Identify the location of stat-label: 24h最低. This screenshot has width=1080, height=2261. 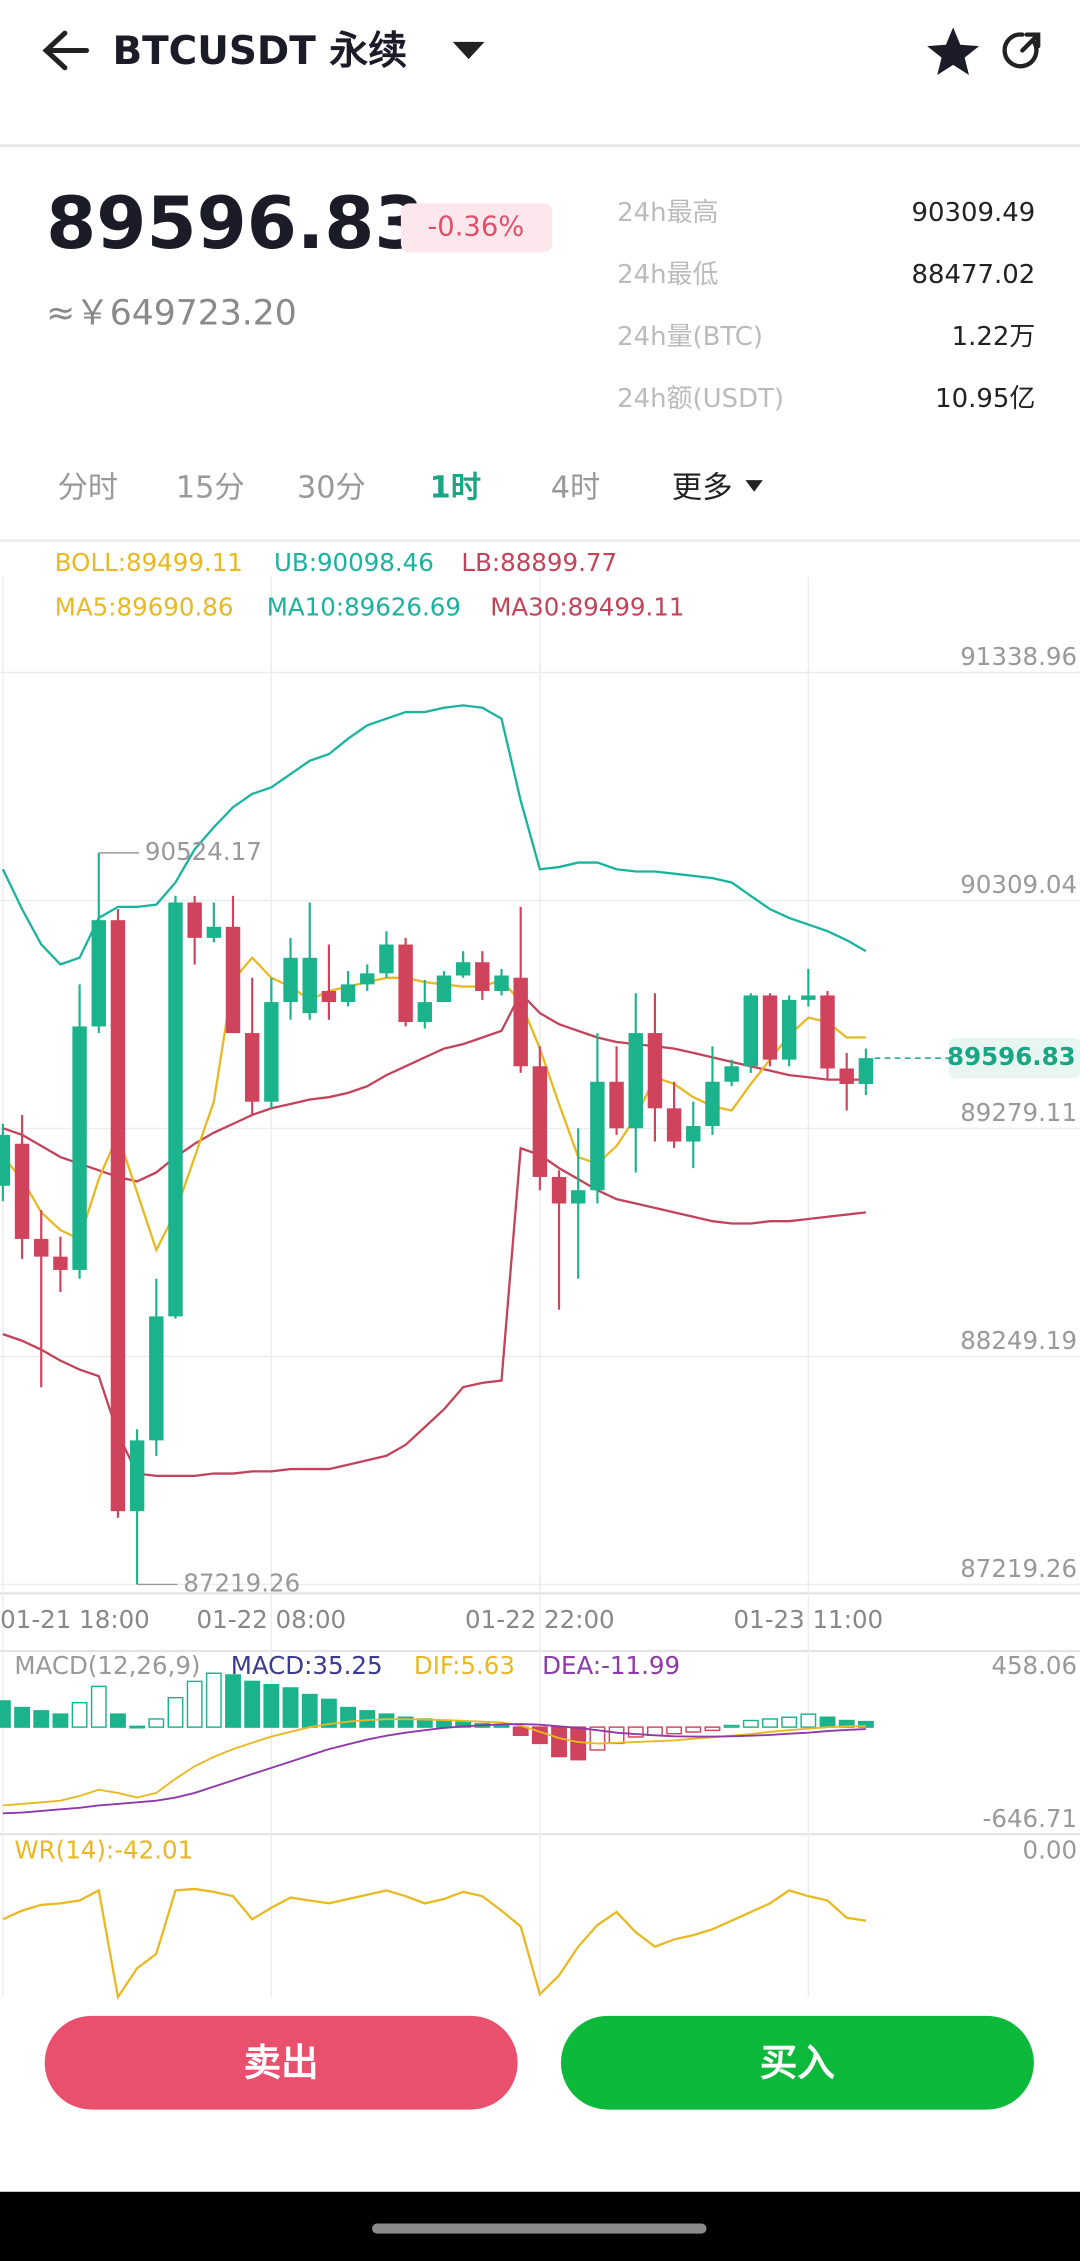
(667, 275).